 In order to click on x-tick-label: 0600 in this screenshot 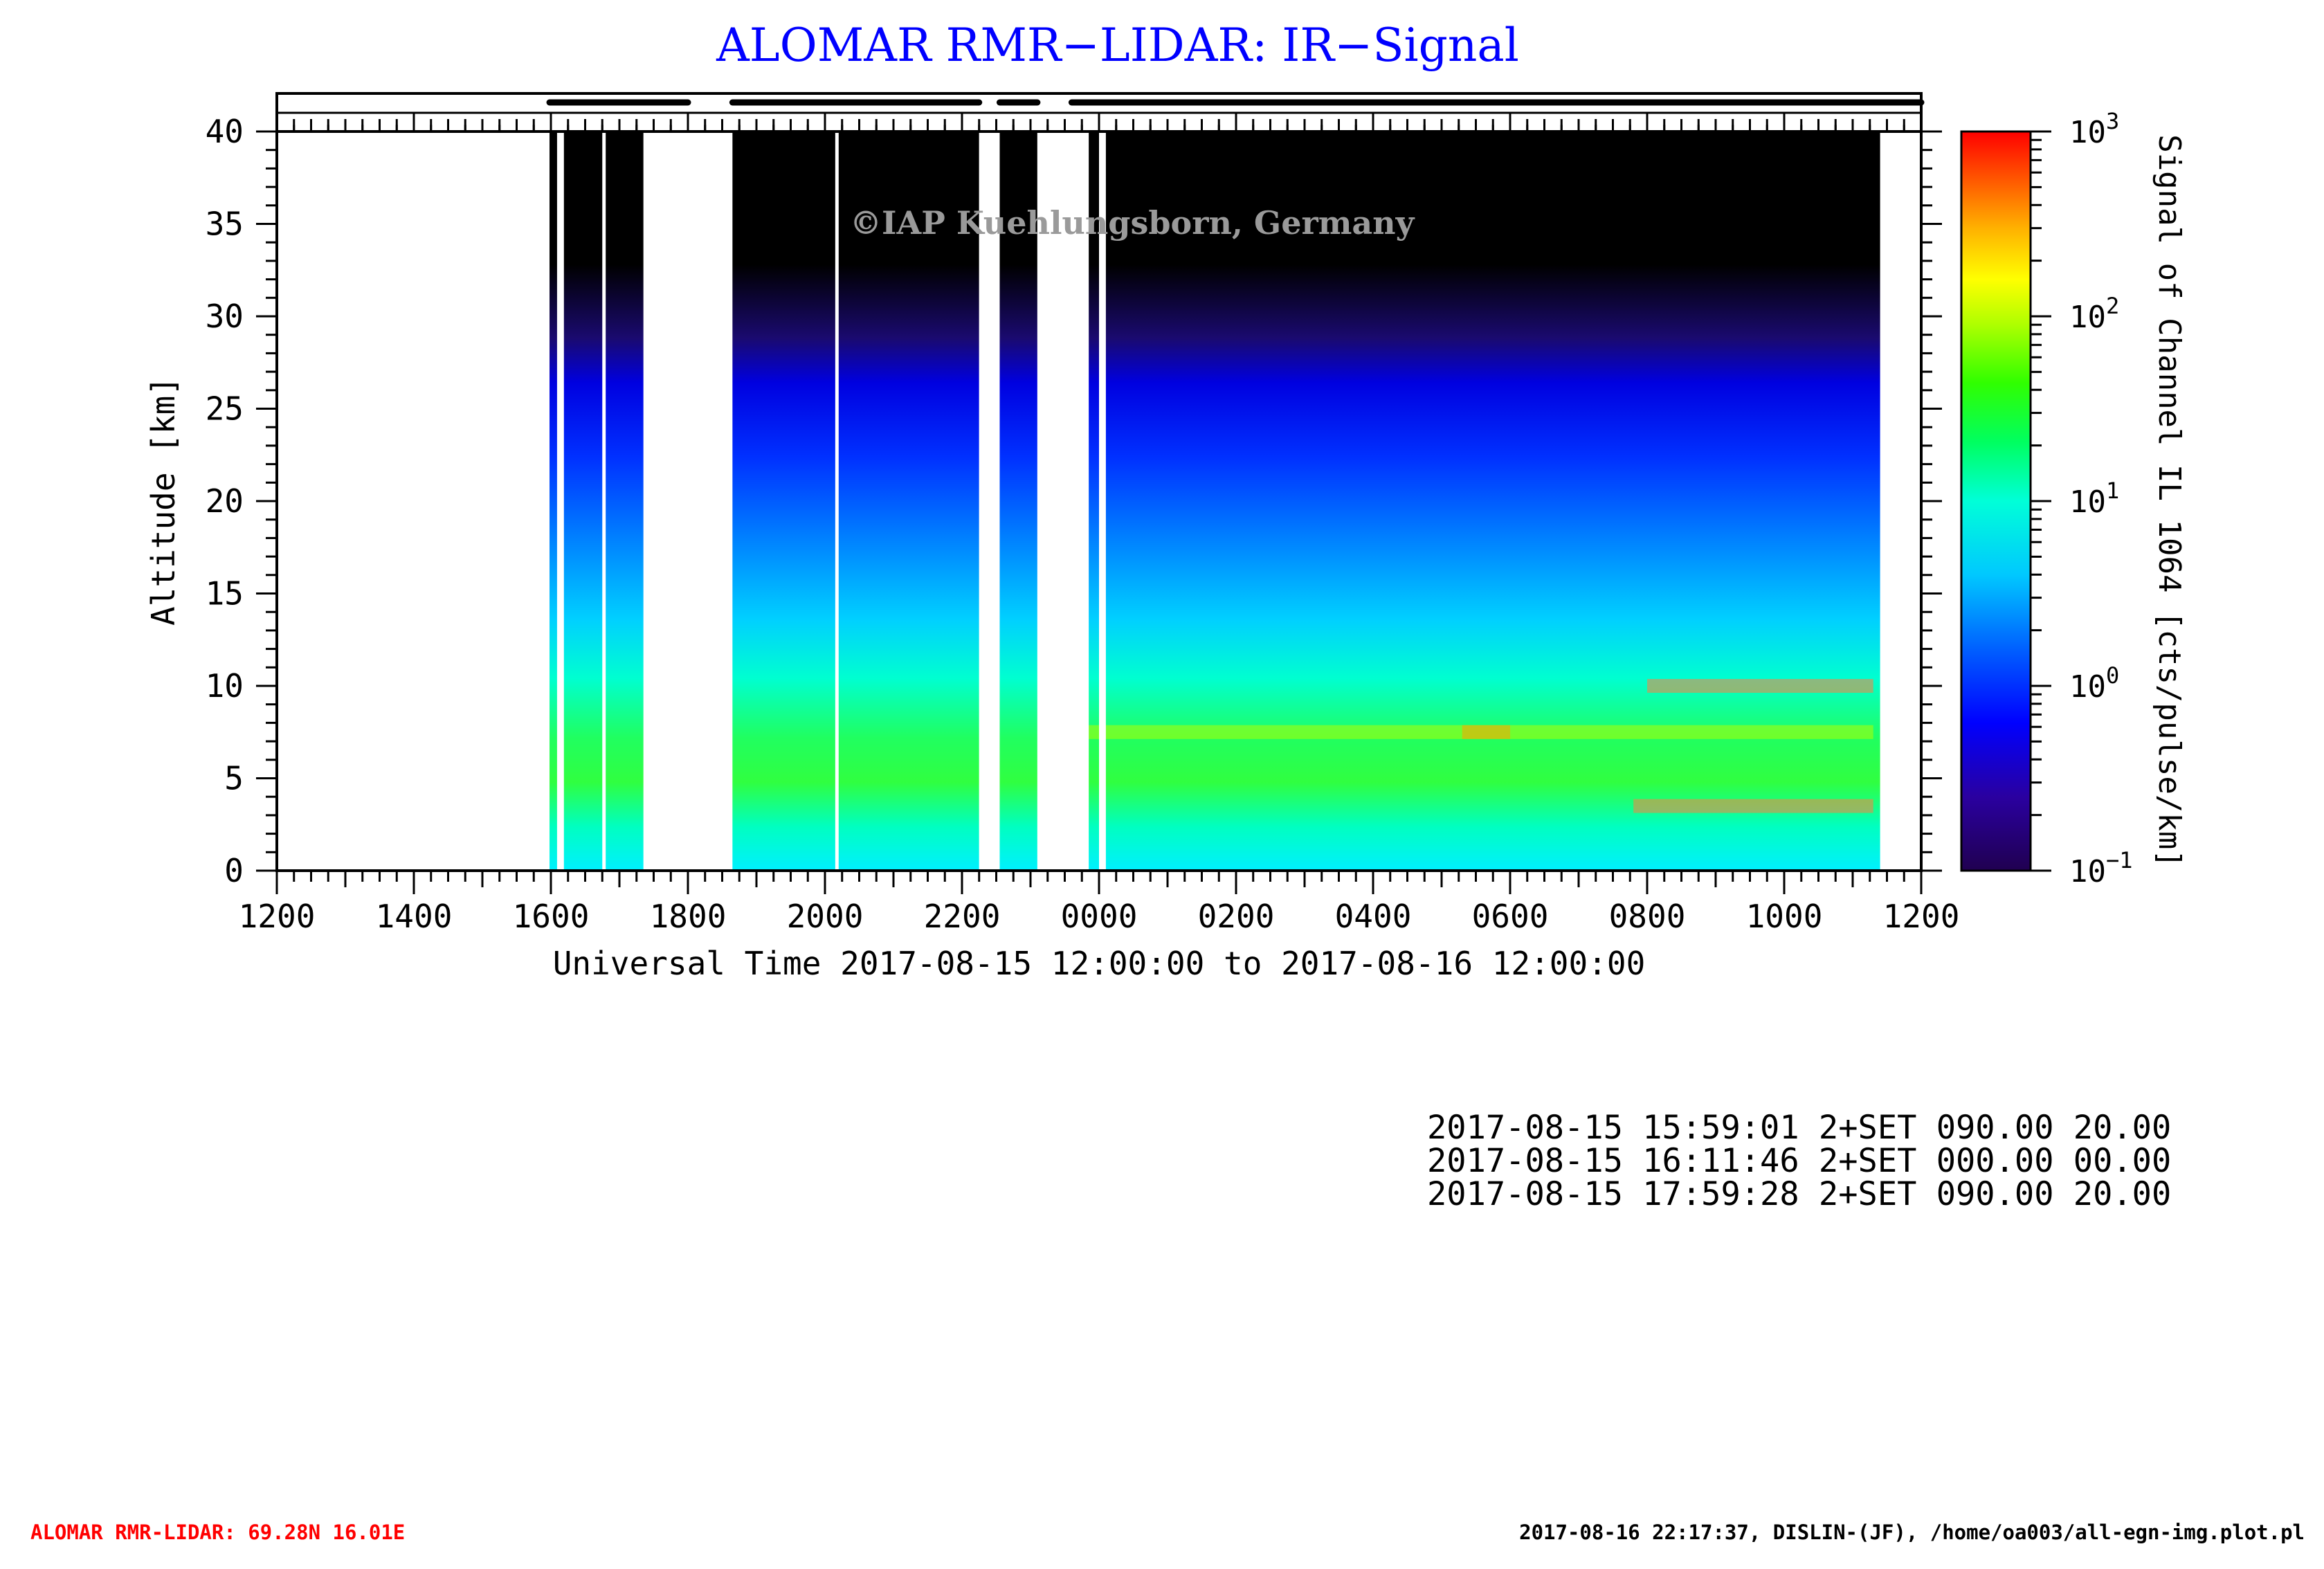, I will do `click(1511, 916)`.